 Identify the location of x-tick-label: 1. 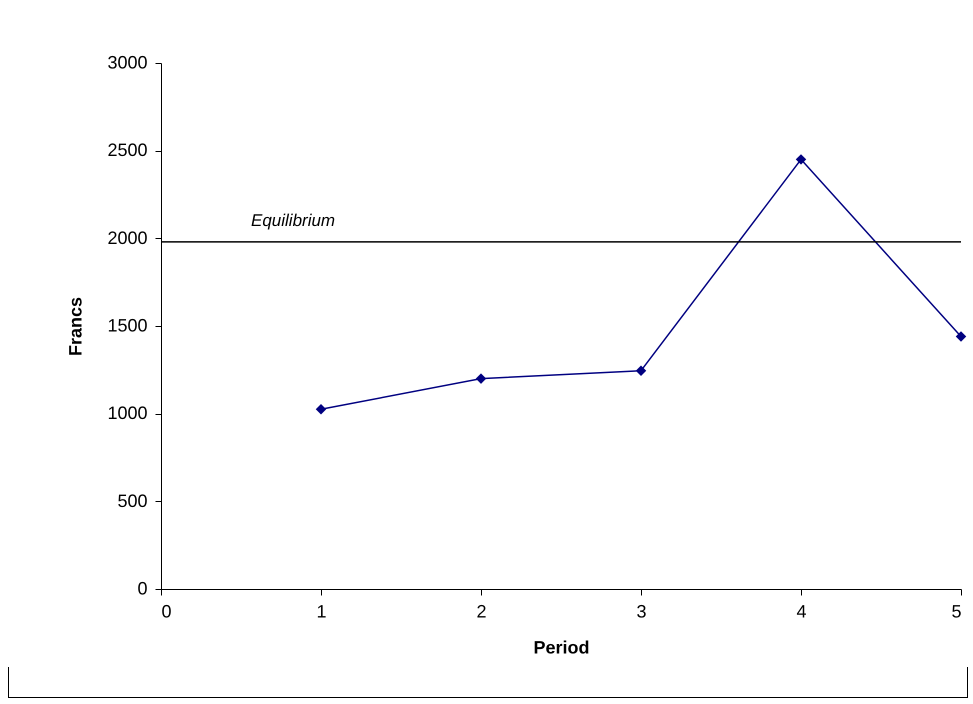
(321, 612).